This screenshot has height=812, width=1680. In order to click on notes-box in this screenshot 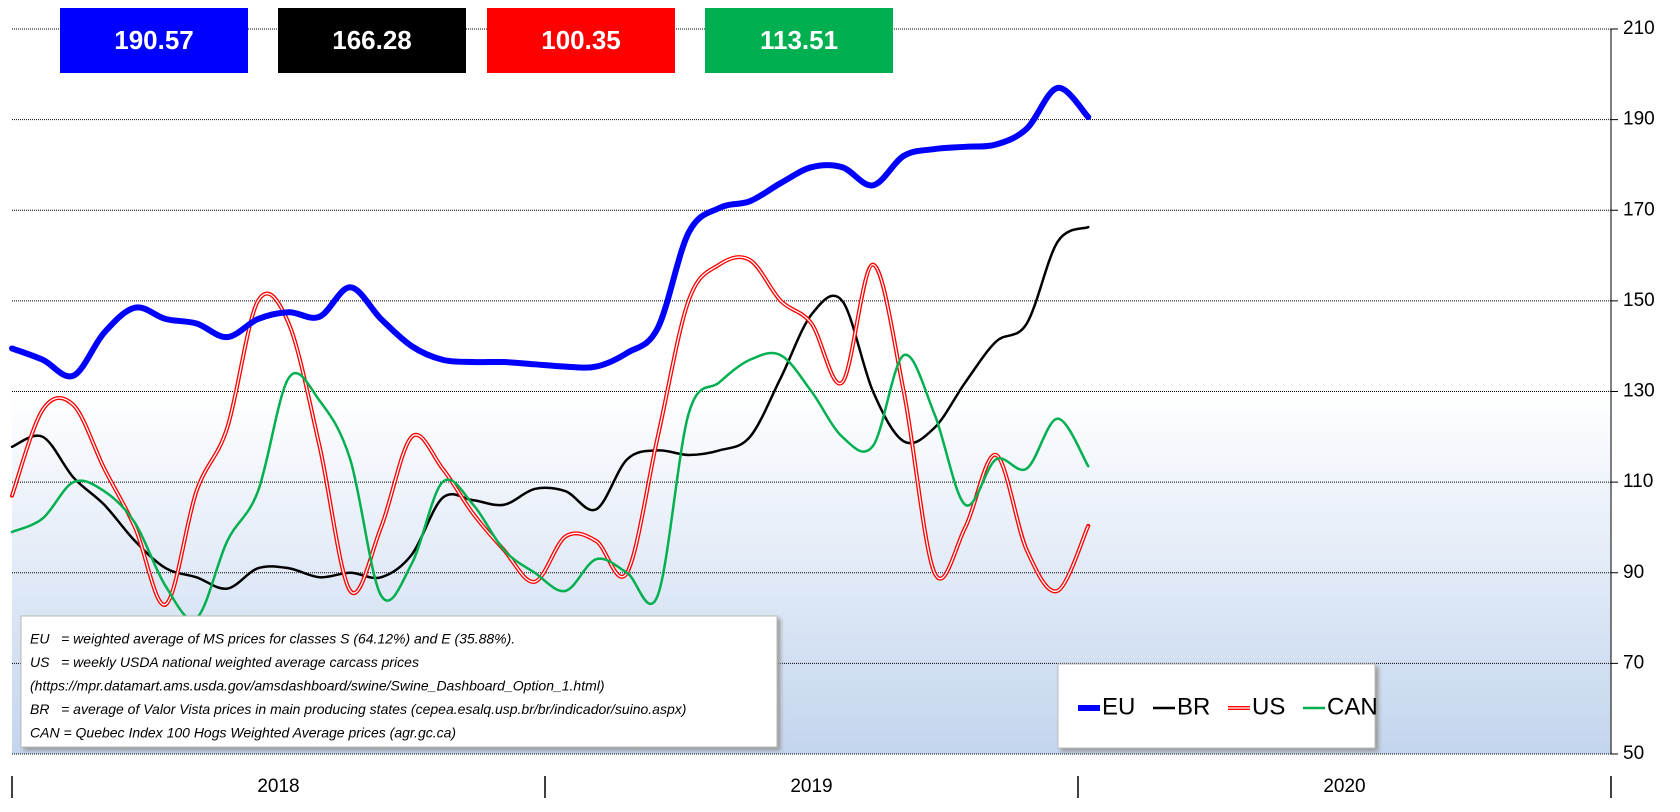, I will do `click(399, 681)`.